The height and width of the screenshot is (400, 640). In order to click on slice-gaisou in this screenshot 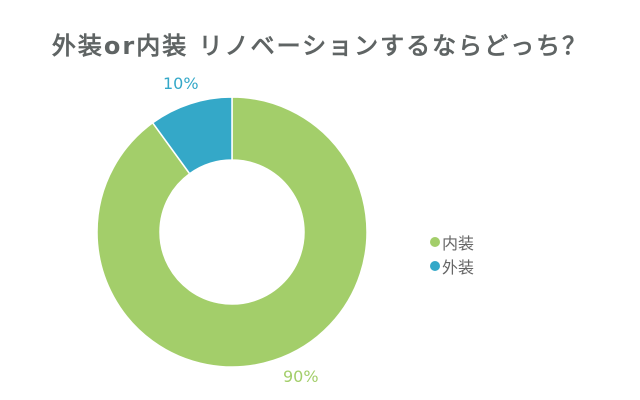, I will do `click(192, 135)`.